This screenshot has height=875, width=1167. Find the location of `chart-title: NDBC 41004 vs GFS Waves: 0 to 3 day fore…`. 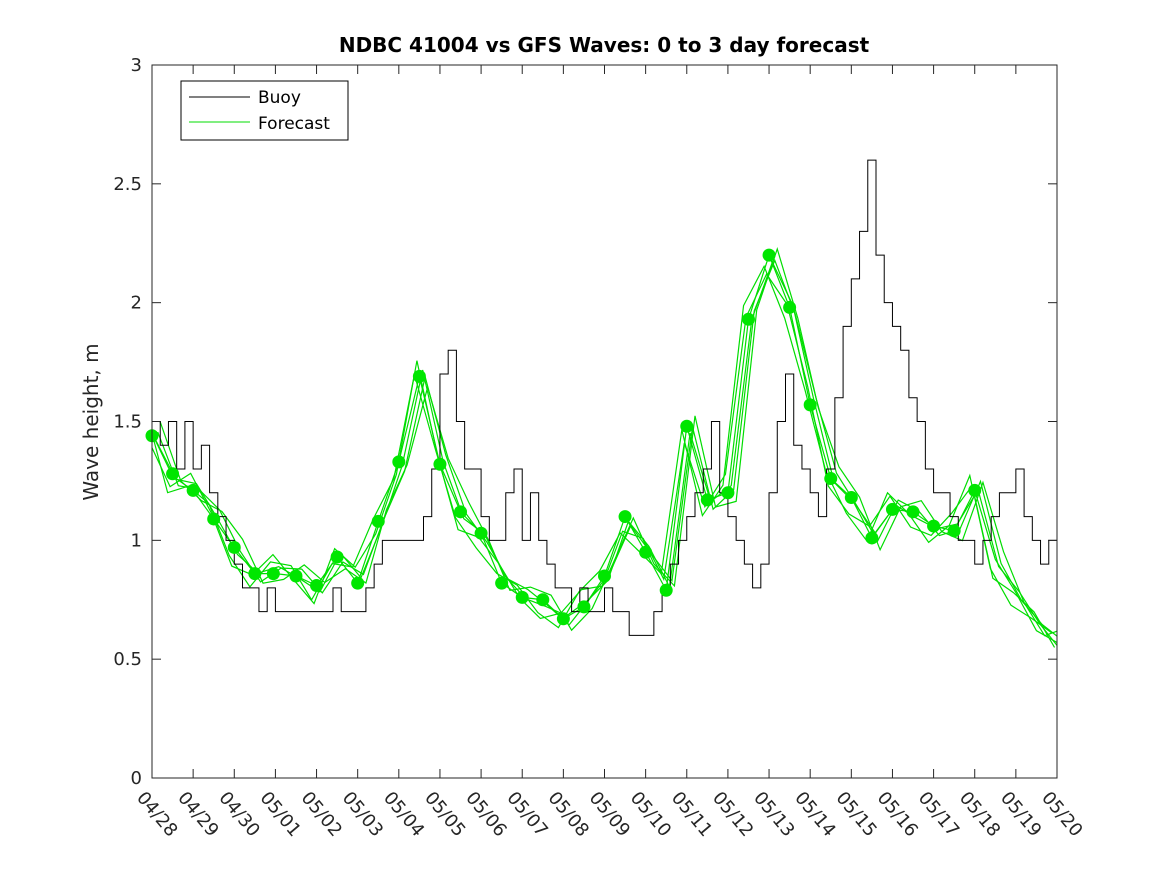

chart-title: NDBC 41004 vs GFS Waves: 0 to 3 day fore… is located at coordinates (604, 45).